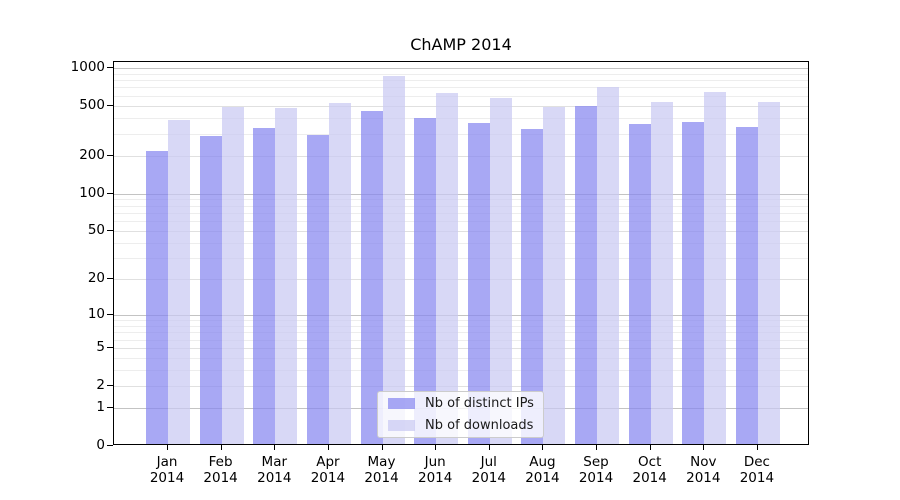  Describe the element at coordinates (554, 275) in the screenshot. I see `bar-downloads-aug` at that location.